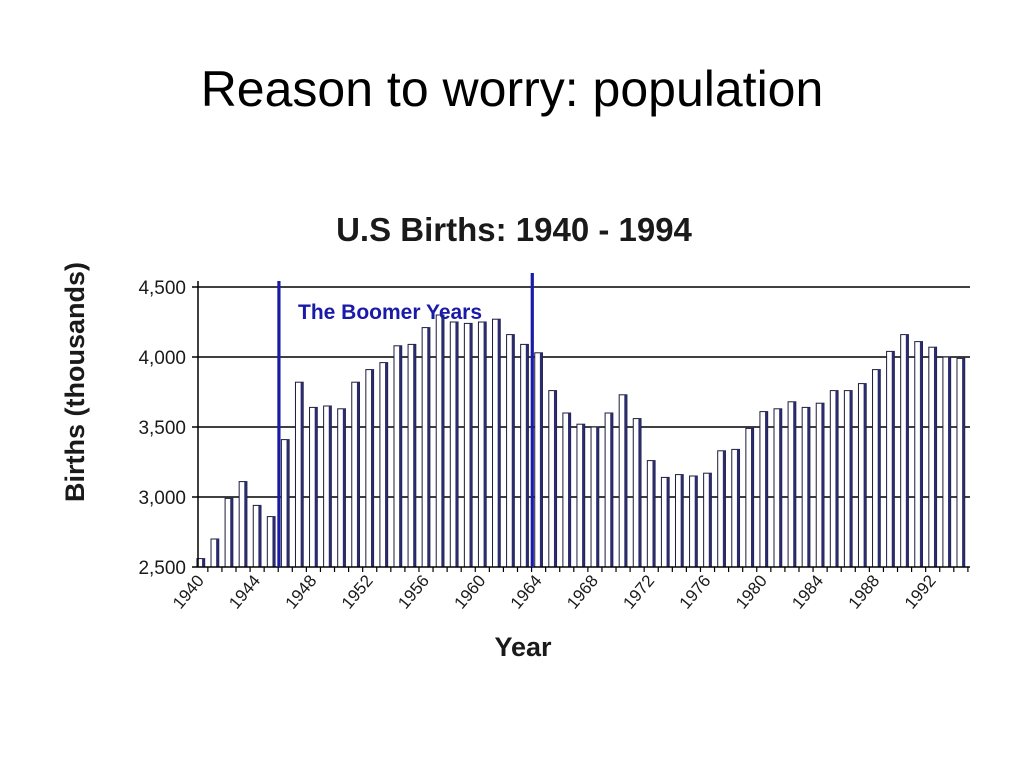  Describe the element at coordinates (470, 591) in the screenshot. I see `x-tick-label: 1960` at that location.